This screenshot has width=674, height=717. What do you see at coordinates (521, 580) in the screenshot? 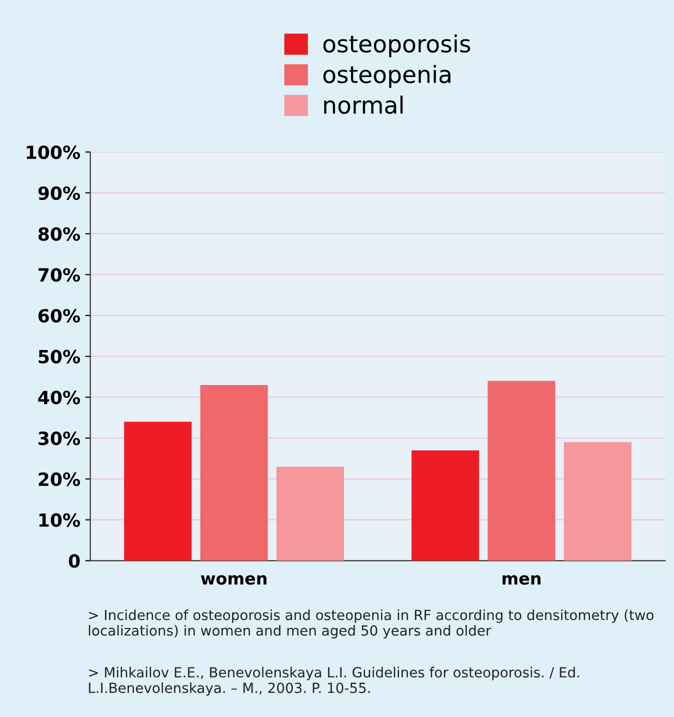
I see `x-tick-label: men` at bounding box center [521, 580].